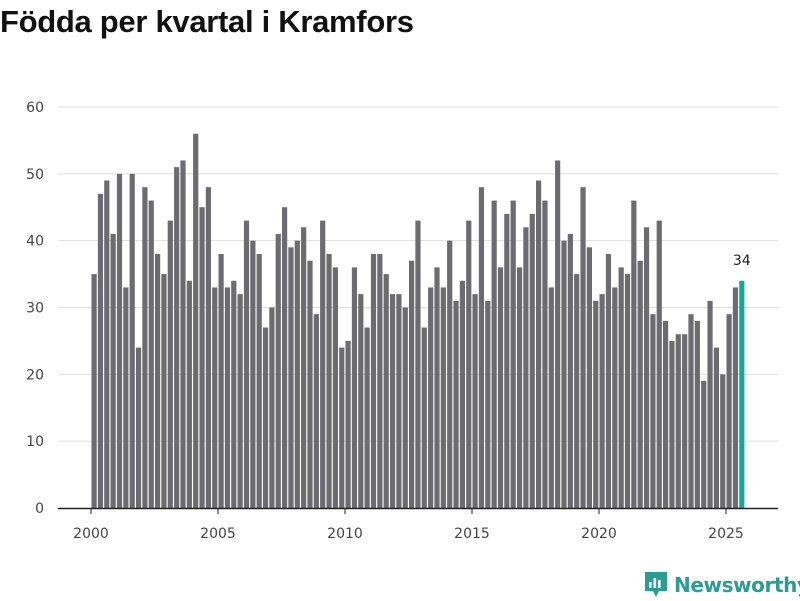 The image size is (800, 601). I want to click on bar-highlighted, so click(742, 394).